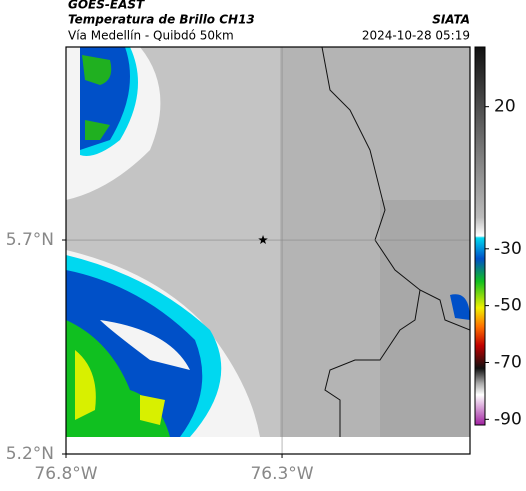 The image size is (526, 491). What do you see at coordinates (151, 36) in the screenshot?
I see `subtitle: Vía Medellín - Quibdó 50km` at bounding box center [151, 36].